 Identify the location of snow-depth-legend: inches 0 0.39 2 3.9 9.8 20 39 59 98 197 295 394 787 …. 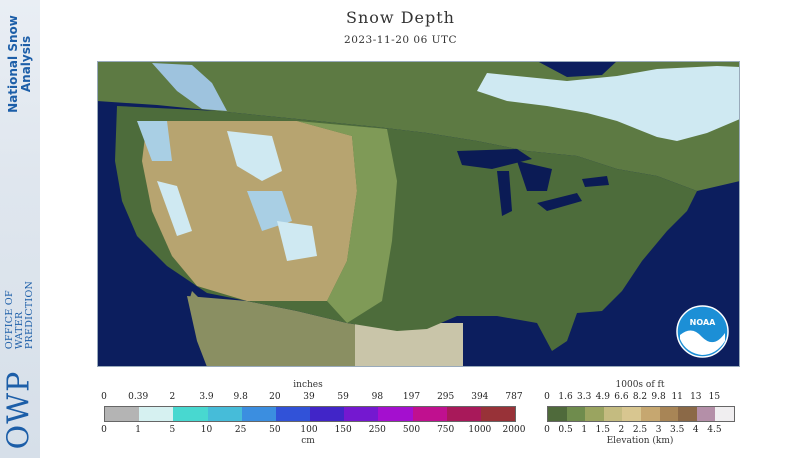
(315, 415).